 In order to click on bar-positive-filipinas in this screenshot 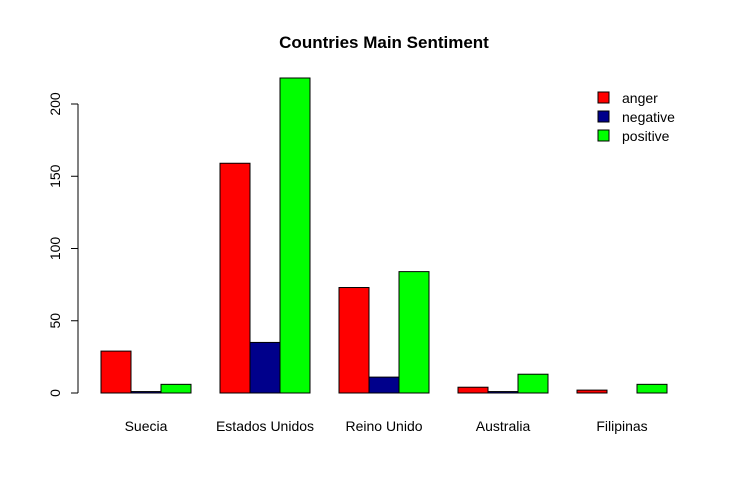, I will do `click(652, 388)`.